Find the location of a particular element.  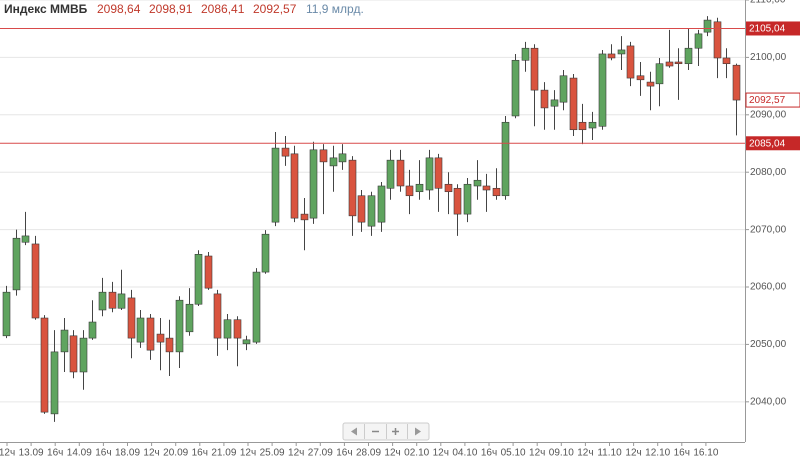

y-tick-label: 2110,00 is located at coordinates (768, 3).